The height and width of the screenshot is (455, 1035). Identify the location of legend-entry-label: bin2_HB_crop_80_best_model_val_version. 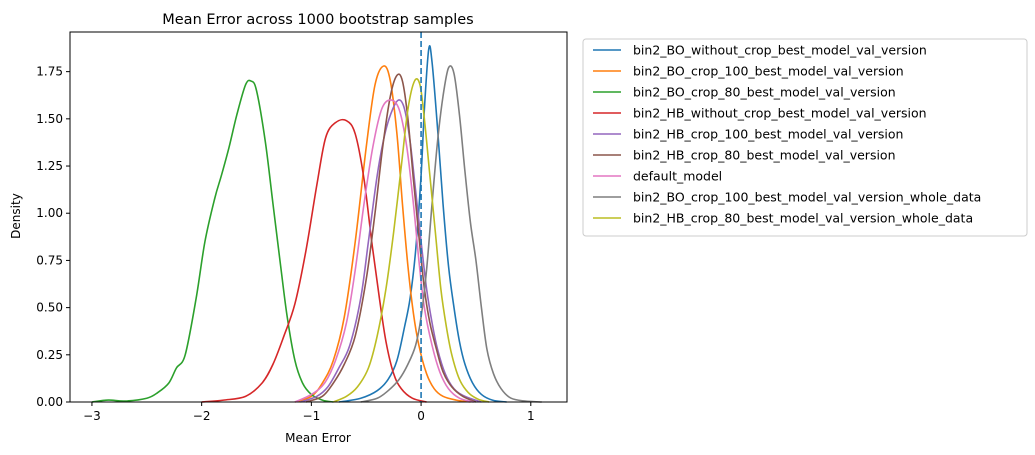
(764, 155).